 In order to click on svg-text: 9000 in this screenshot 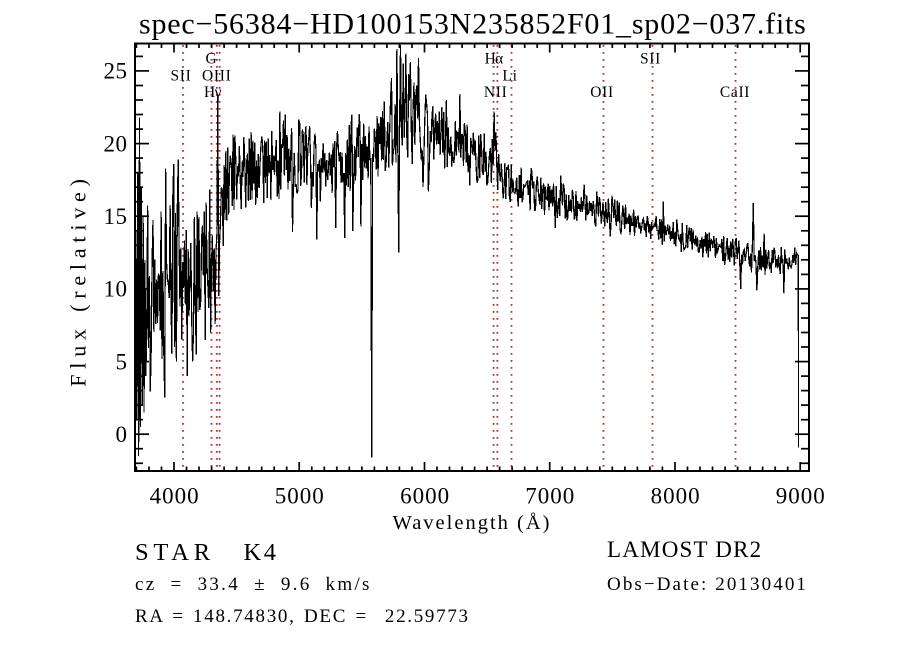, I will do `click(801, 496)`.